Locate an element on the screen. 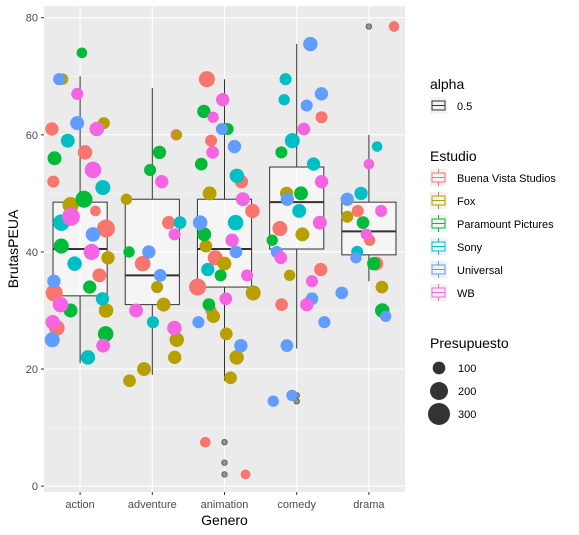  legend-size-items: 100 200 300 is located at coordinates (452, 393).